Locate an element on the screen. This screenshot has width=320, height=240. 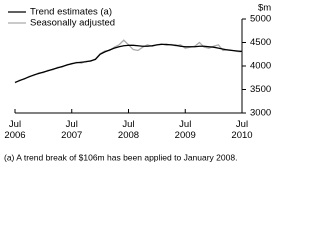
y-tick-label: 5000 is located at coordinates (260, 19).